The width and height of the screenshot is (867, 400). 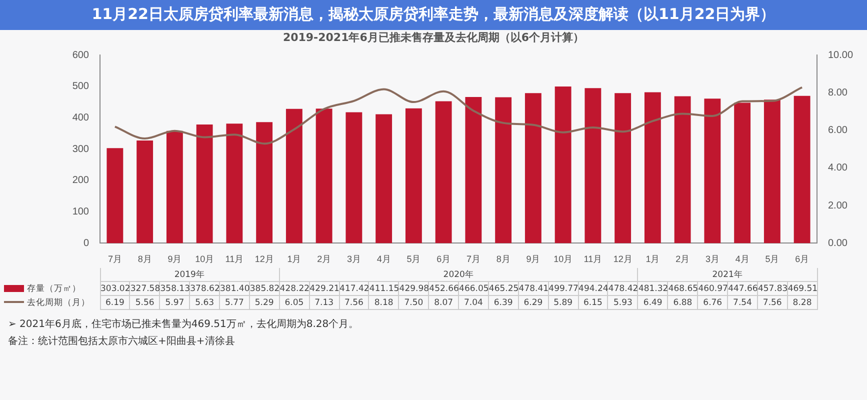 I want to click on text: ➢ 2021年6月底，住宅市场已推未售量为469.51万㎡，去化周期为8.28个月。, so click(x=184, y=324).